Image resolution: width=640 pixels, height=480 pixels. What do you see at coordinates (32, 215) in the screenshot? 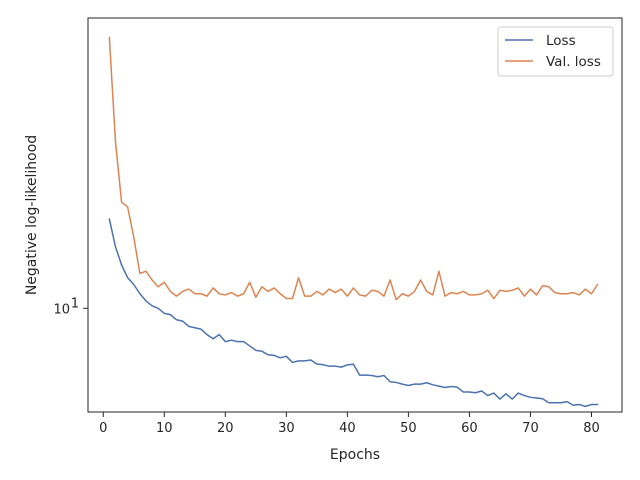
I see `y-axis-label: Negative log-likelihood` at bounding box center [32, 215].